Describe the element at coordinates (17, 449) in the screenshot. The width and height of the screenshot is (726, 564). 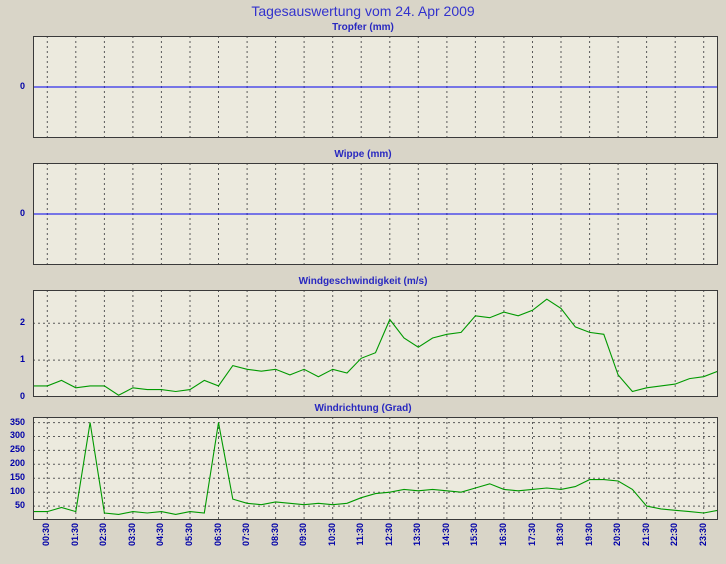
I see `y-tick-label: 250` at that location.